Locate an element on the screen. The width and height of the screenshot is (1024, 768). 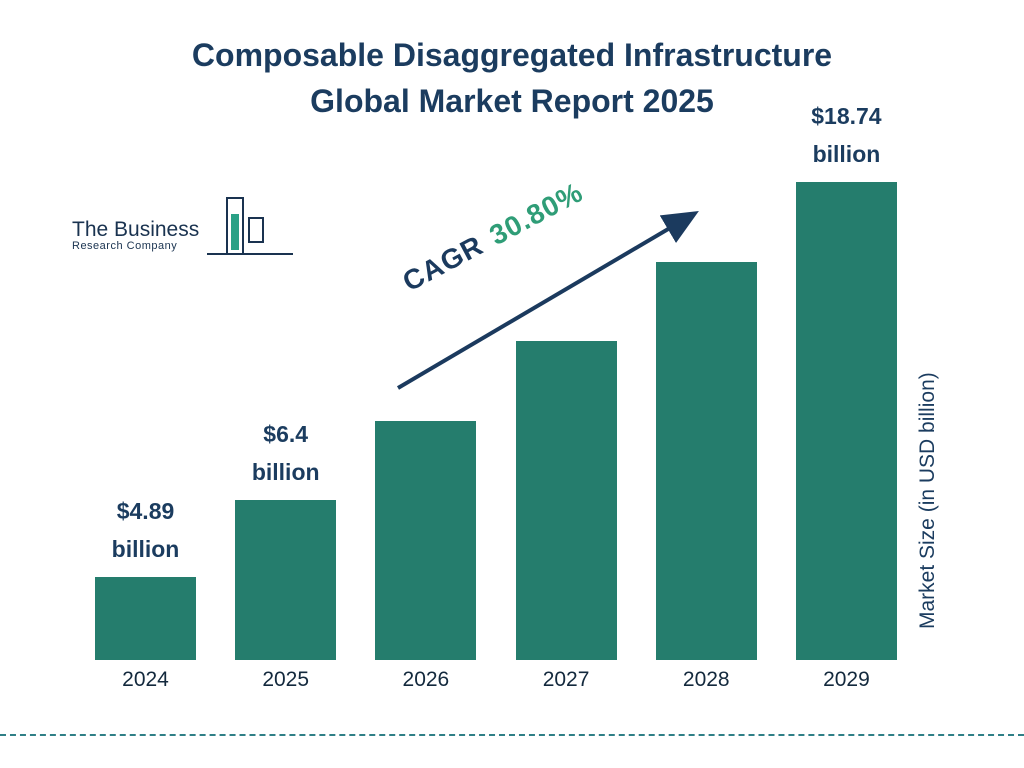
bar-2028 is located at coordinates (706, 461).